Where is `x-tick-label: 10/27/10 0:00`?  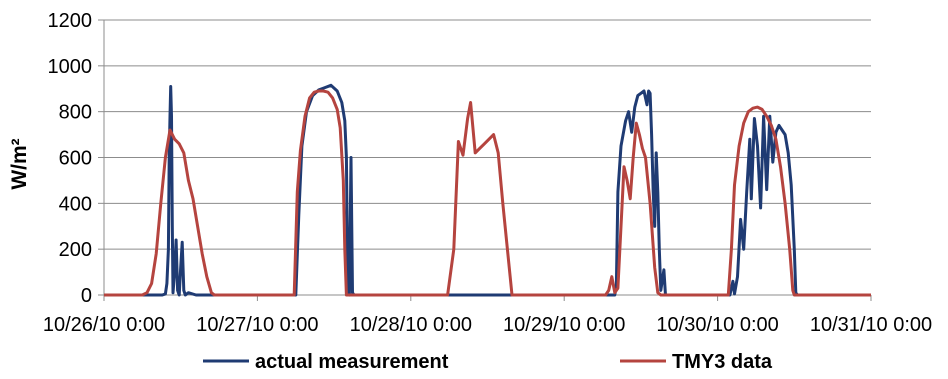
x-tick-label: 10/27/10 0:00 is located at coordinates (257, 325).